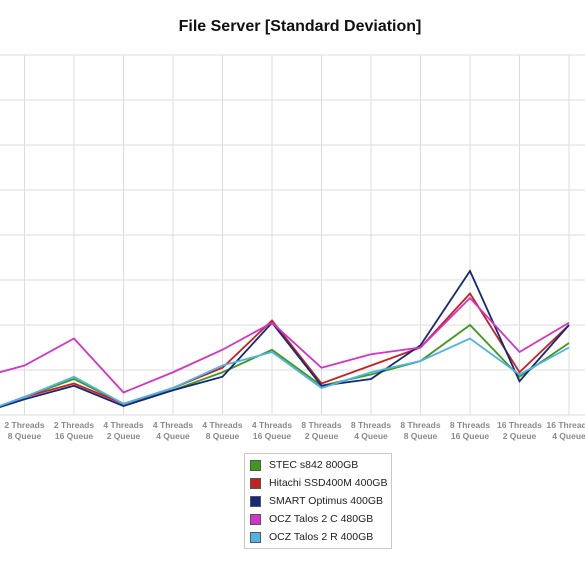 The height and width of the screenshot is (571, 585). What do you see at coordinates (173, 430) in the screenshot?
I see `x-tick-label: 4 Threads 4 Queue` at bounding box center [173, 430].